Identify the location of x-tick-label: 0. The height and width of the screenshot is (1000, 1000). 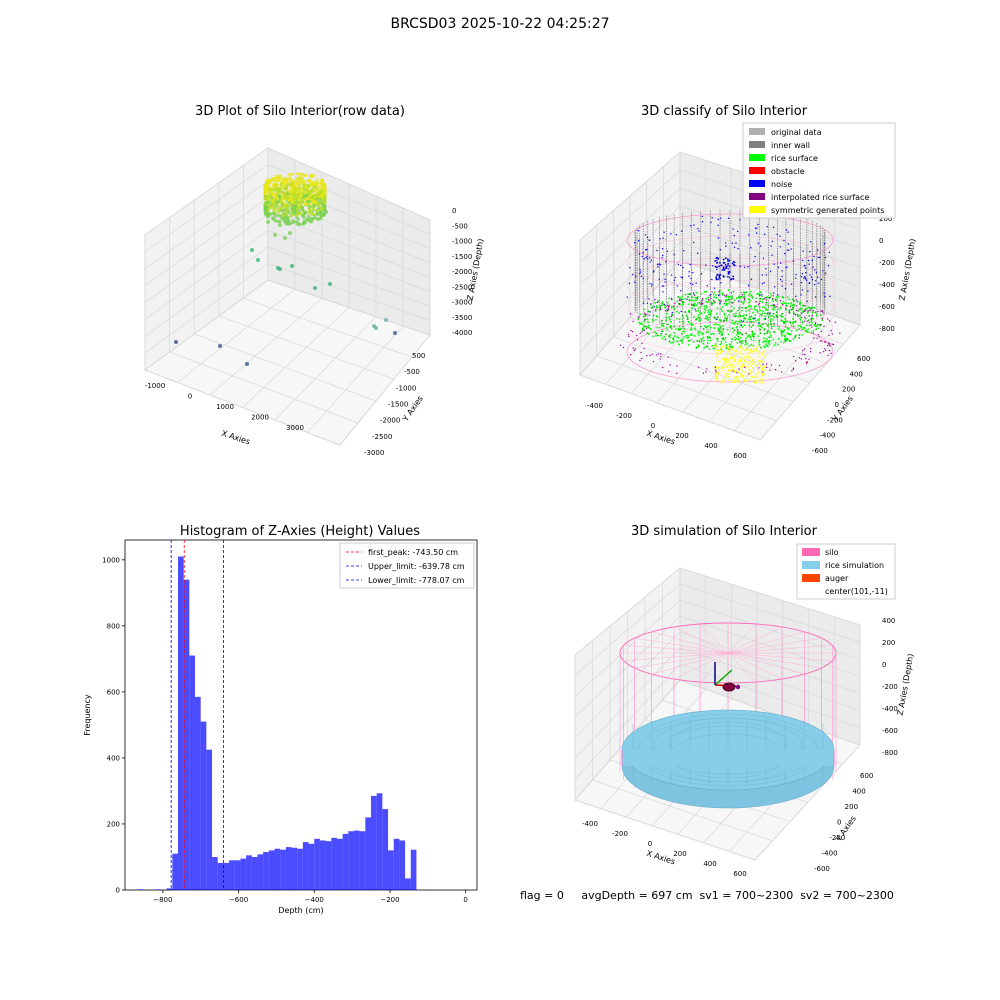
(465, 900).